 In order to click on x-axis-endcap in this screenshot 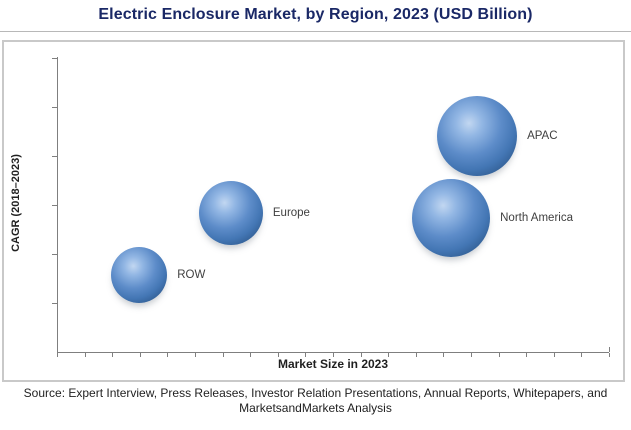, I will do `click(609, 349)`.